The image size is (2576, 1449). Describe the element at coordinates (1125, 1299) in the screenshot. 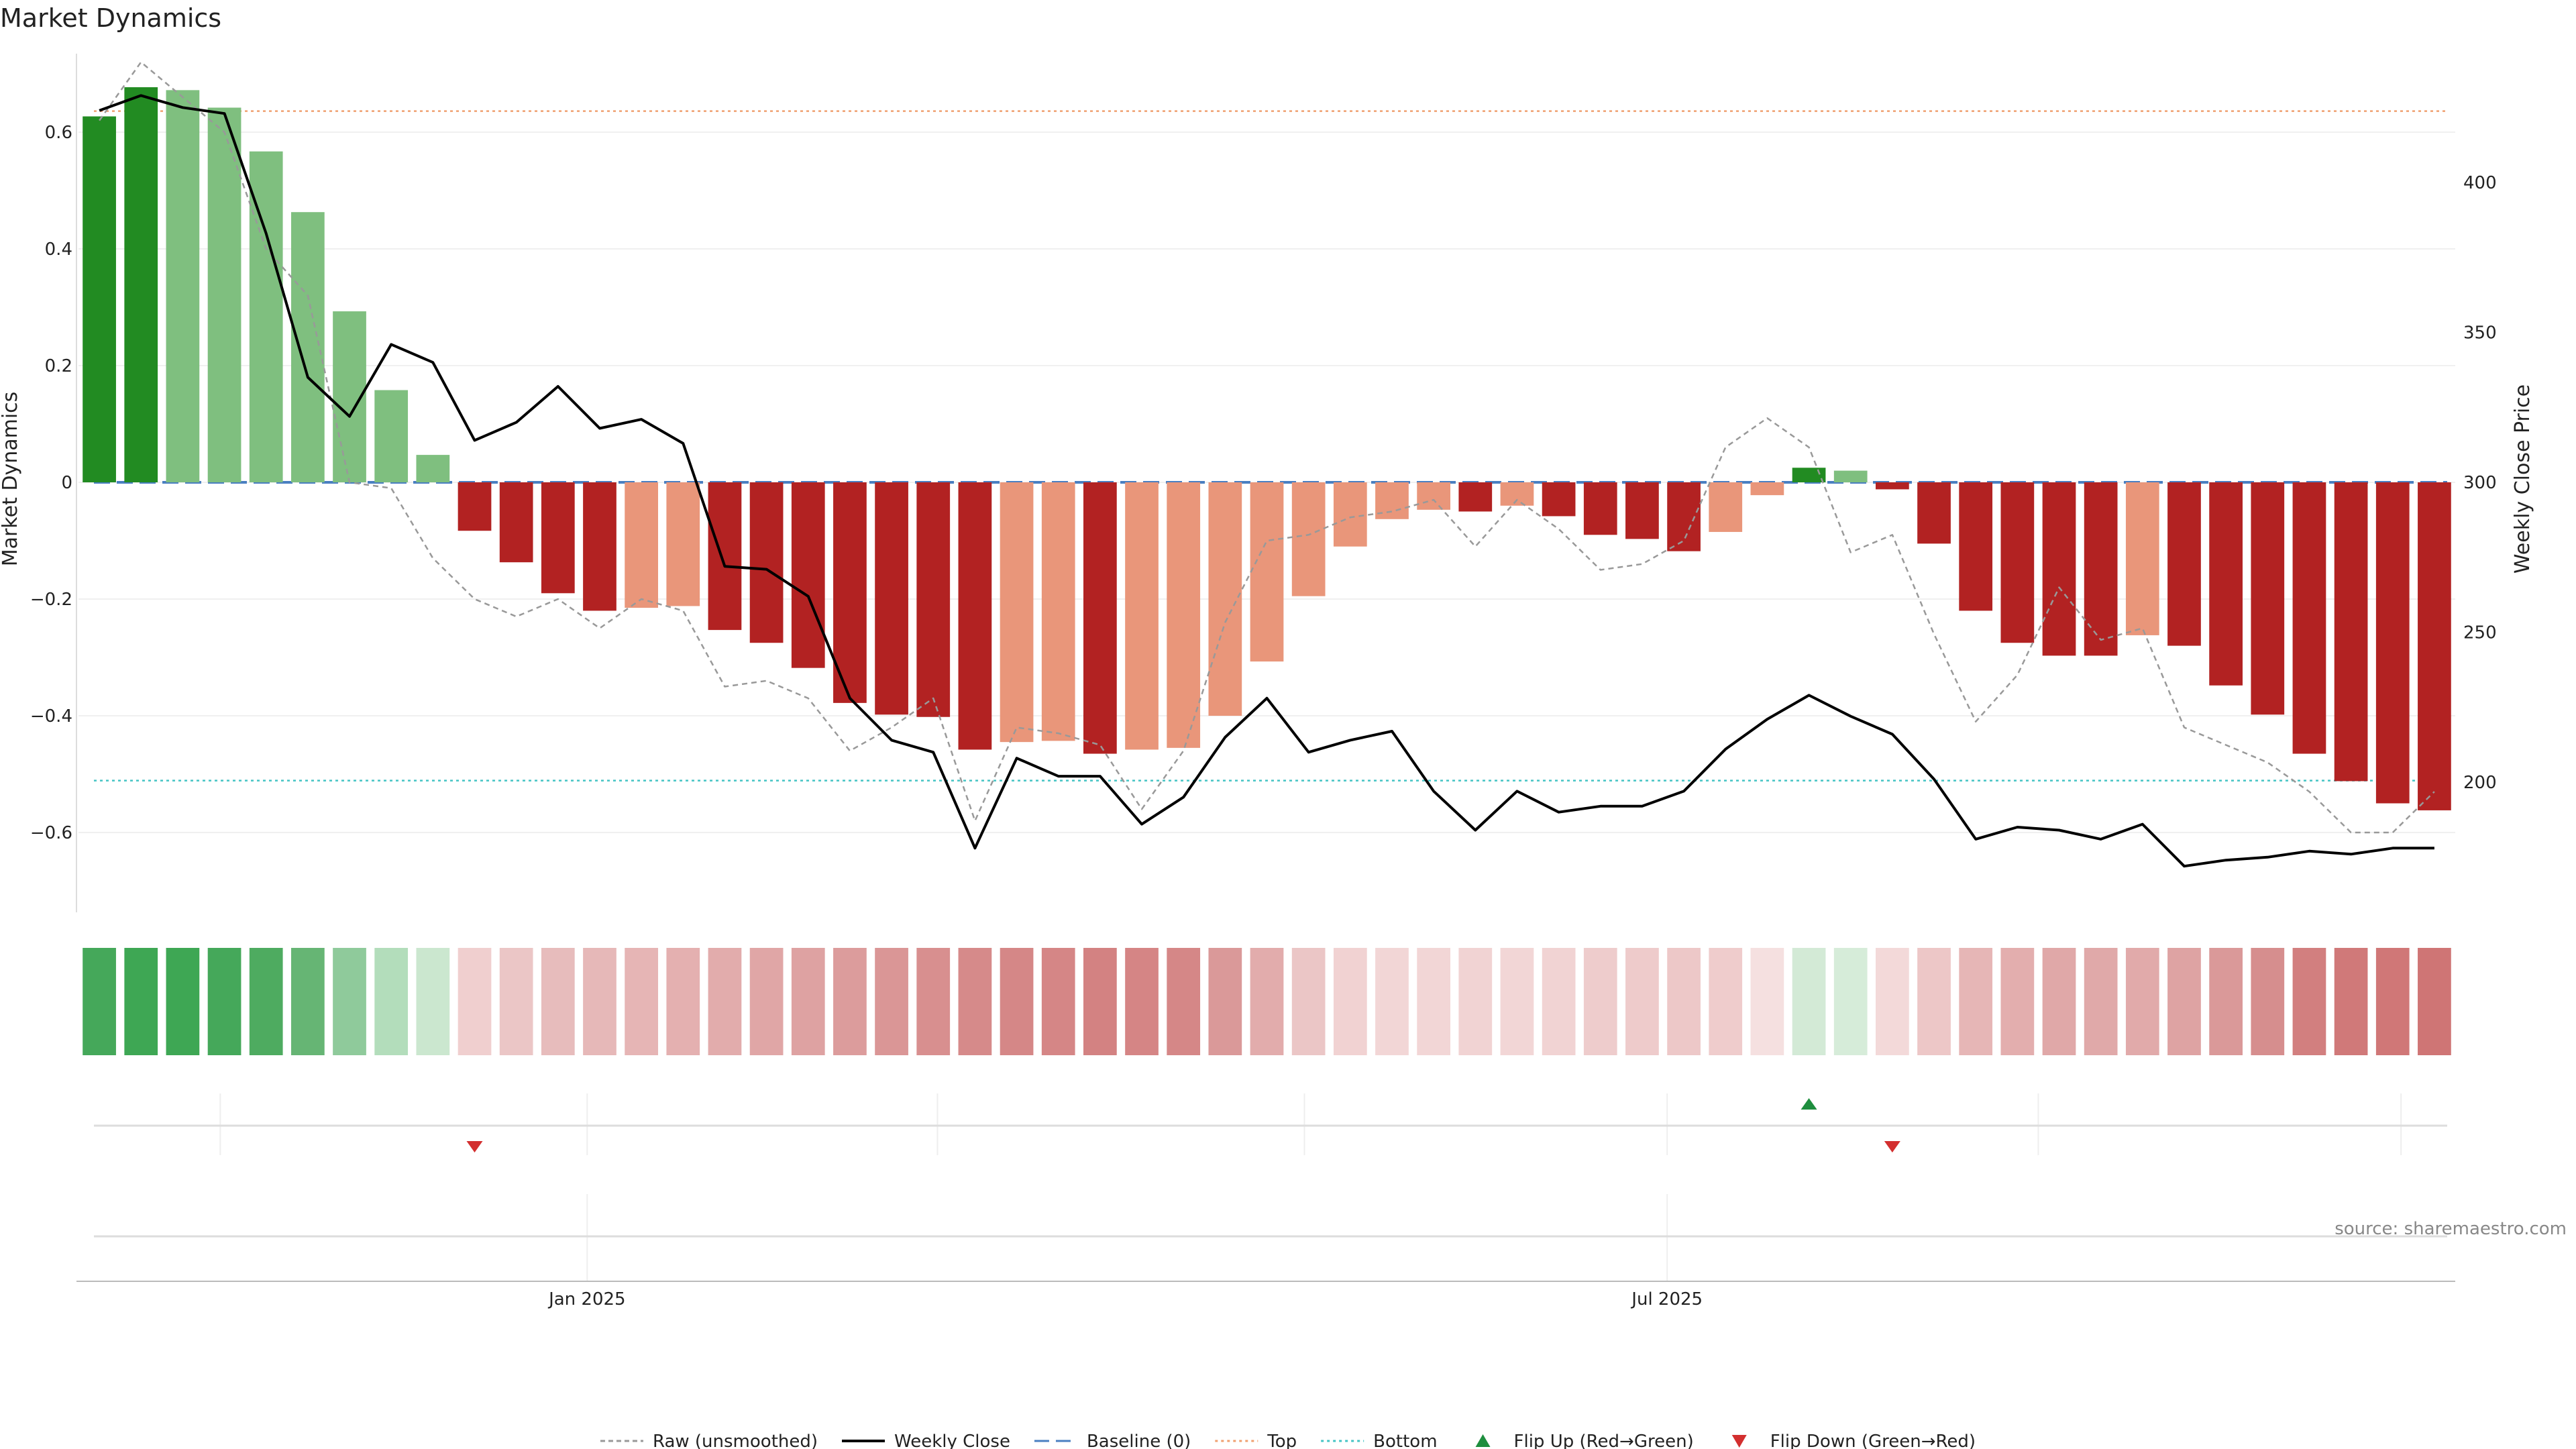

I see `x-axis-ticks: Jan 2025 Jul 2025` at that location.